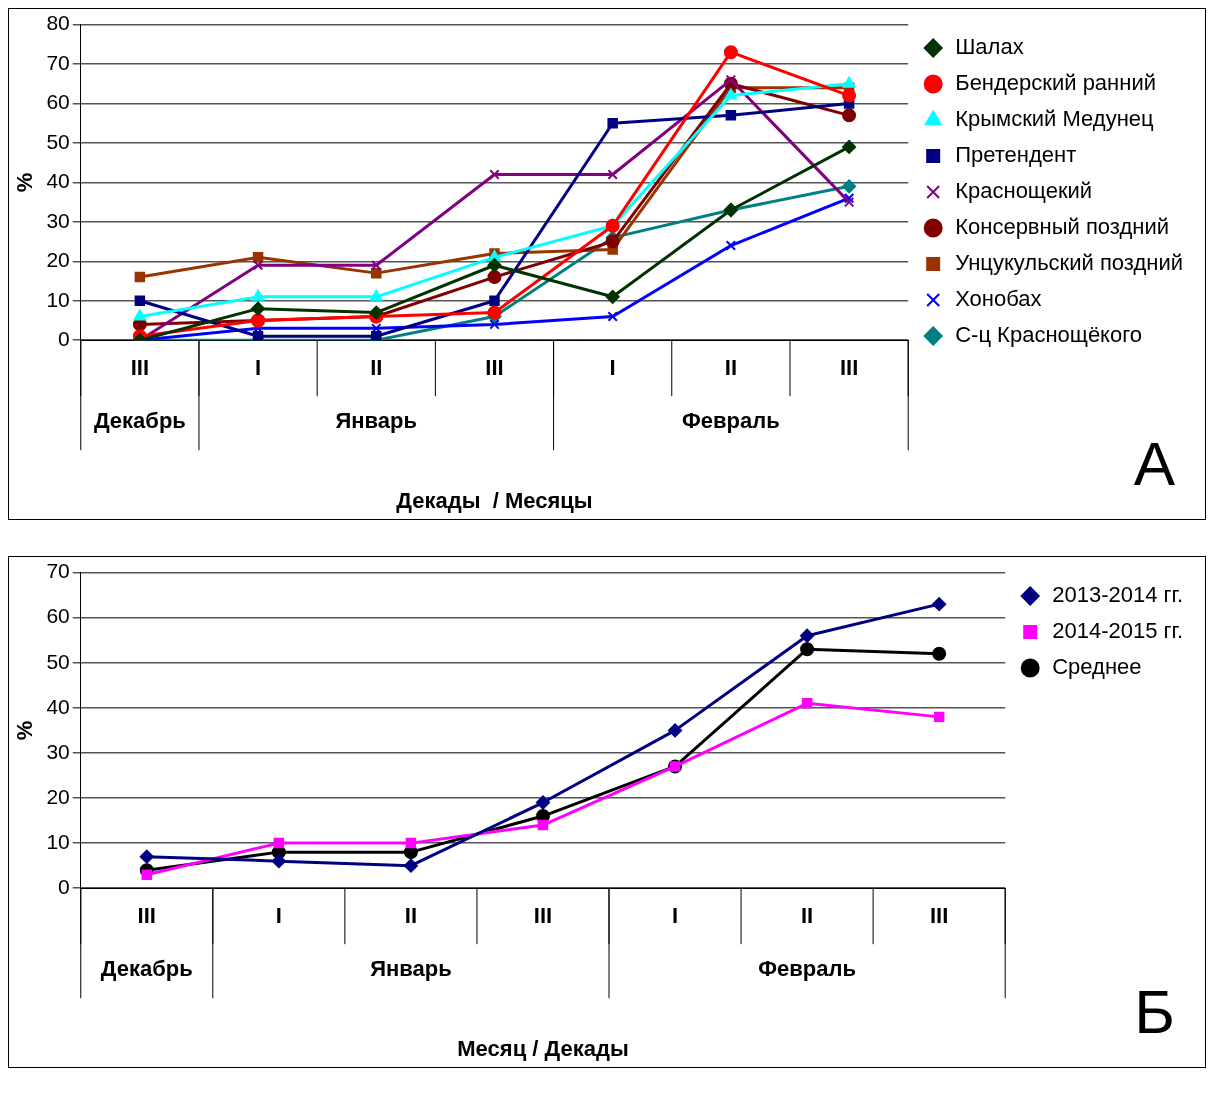 The height and width of the screenshot is (1111, 1216). Describe the element at coordinates (1154, 1011) in the screenshot. I see `text: Б` at that location.